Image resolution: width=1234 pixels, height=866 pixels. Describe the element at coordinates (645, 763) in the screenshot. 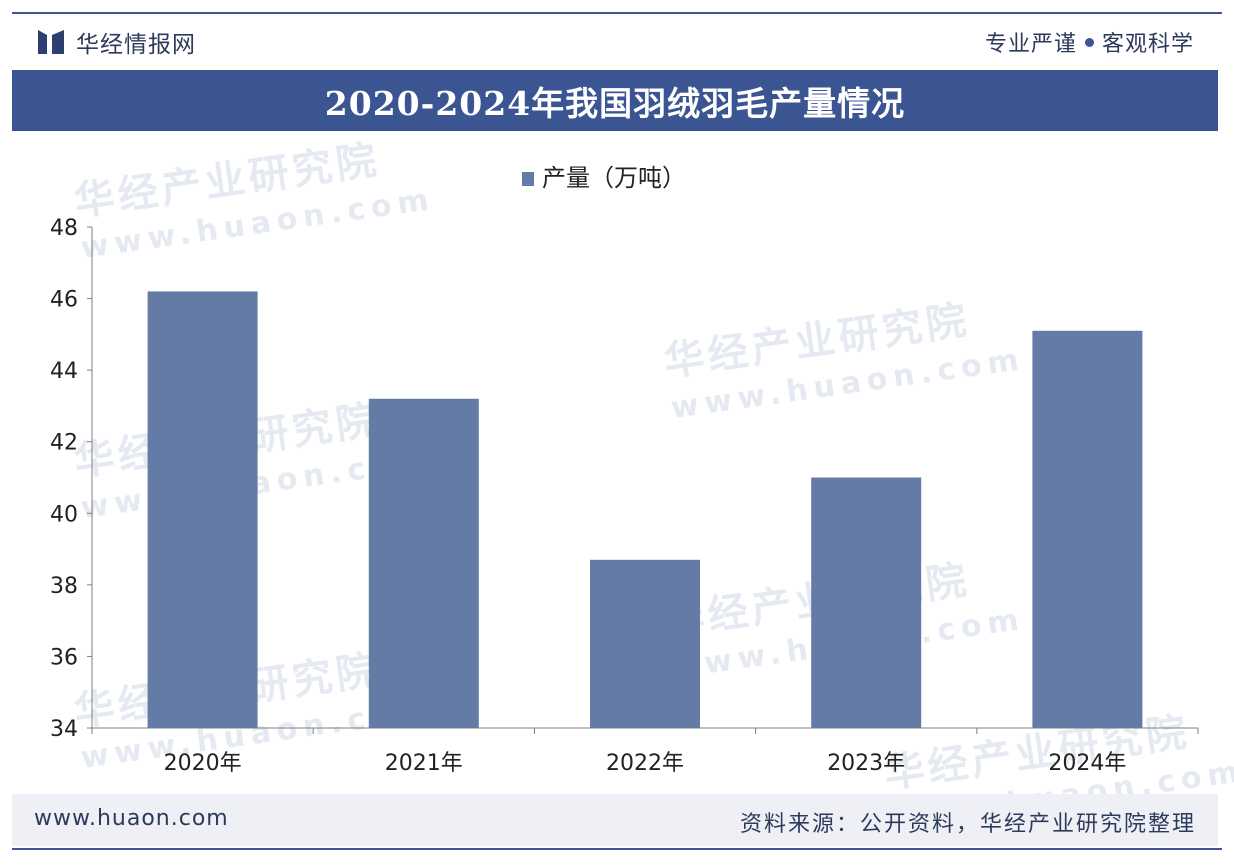

I see `x-tick-label: 2022年` at that location.